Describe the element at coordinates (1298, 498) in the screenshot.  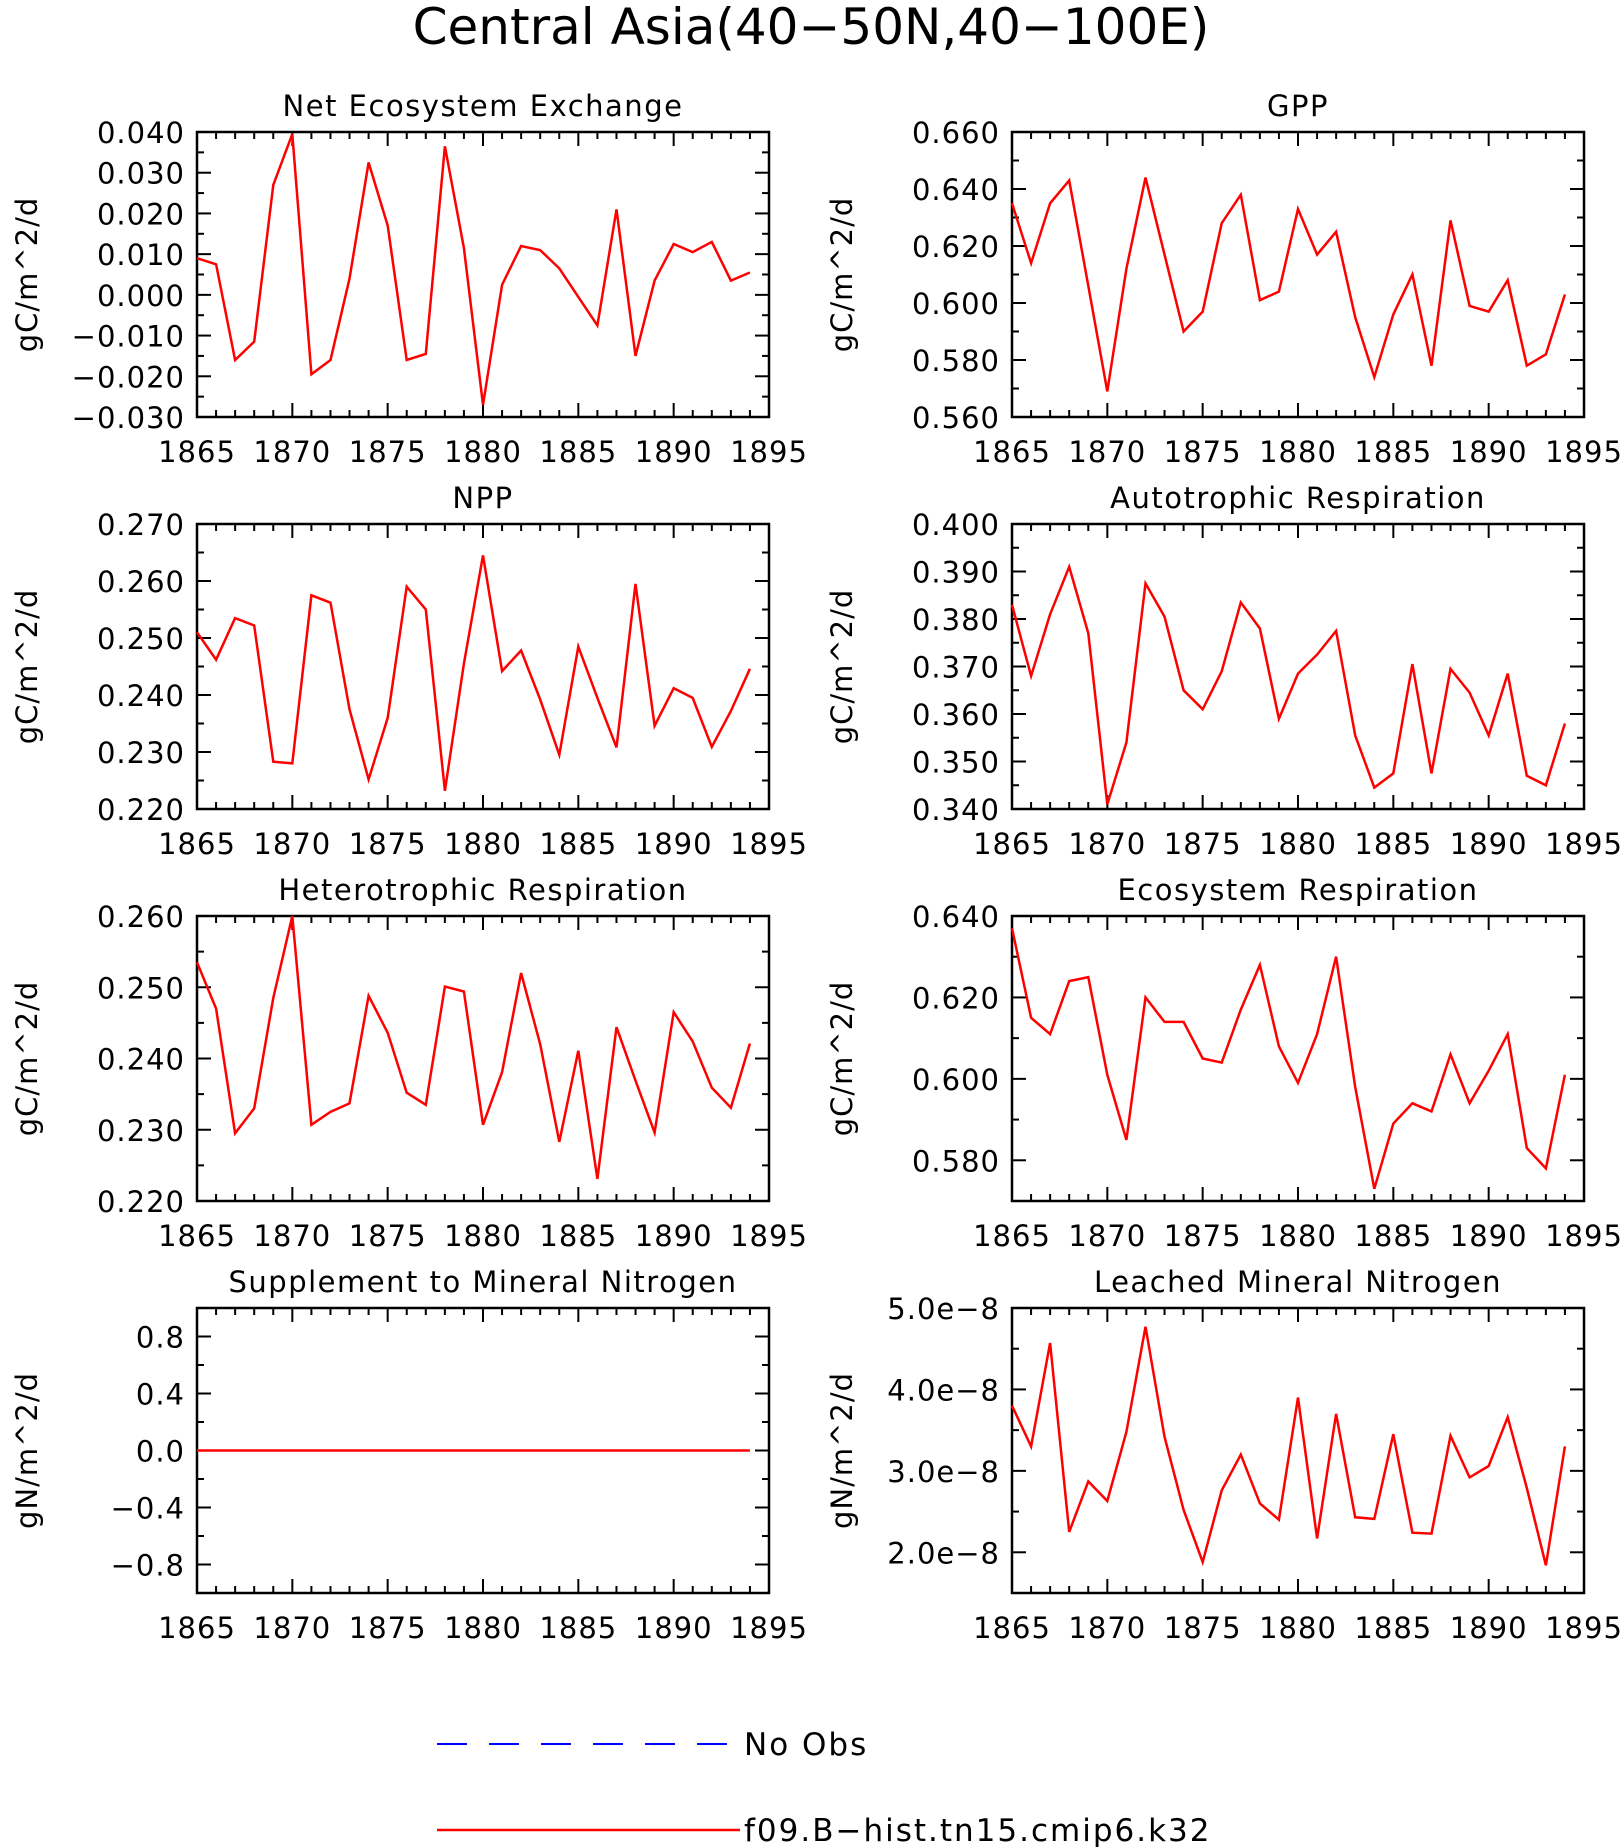
I see `panel-title: Autotrophic Respiration` at that location.